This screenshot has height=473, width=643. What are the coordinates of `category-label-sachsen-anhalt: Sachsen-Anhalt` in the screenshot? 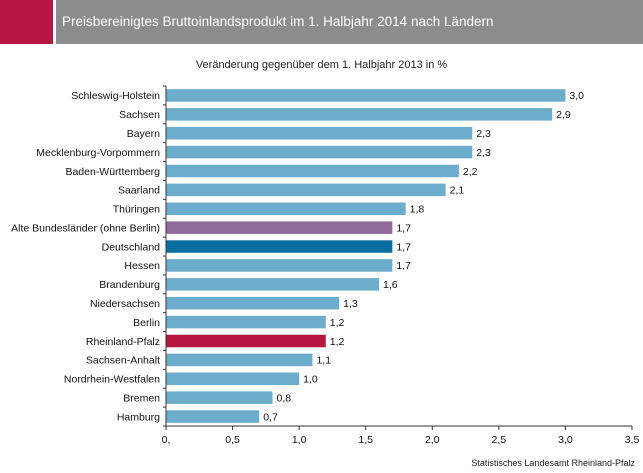 It's located at (123, 361).